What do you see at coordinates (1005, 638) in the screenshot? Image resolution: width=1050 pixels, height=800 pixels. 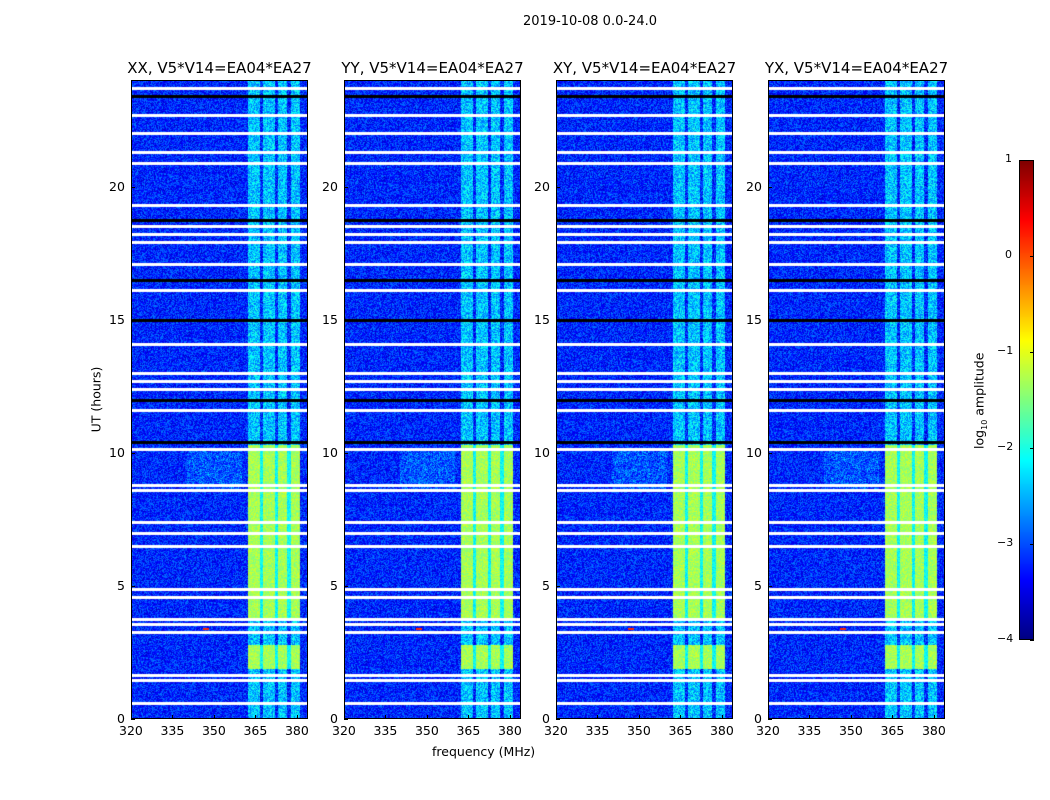 I see `colorbar-tick-label: −4` at bounding box center [1005, 638].